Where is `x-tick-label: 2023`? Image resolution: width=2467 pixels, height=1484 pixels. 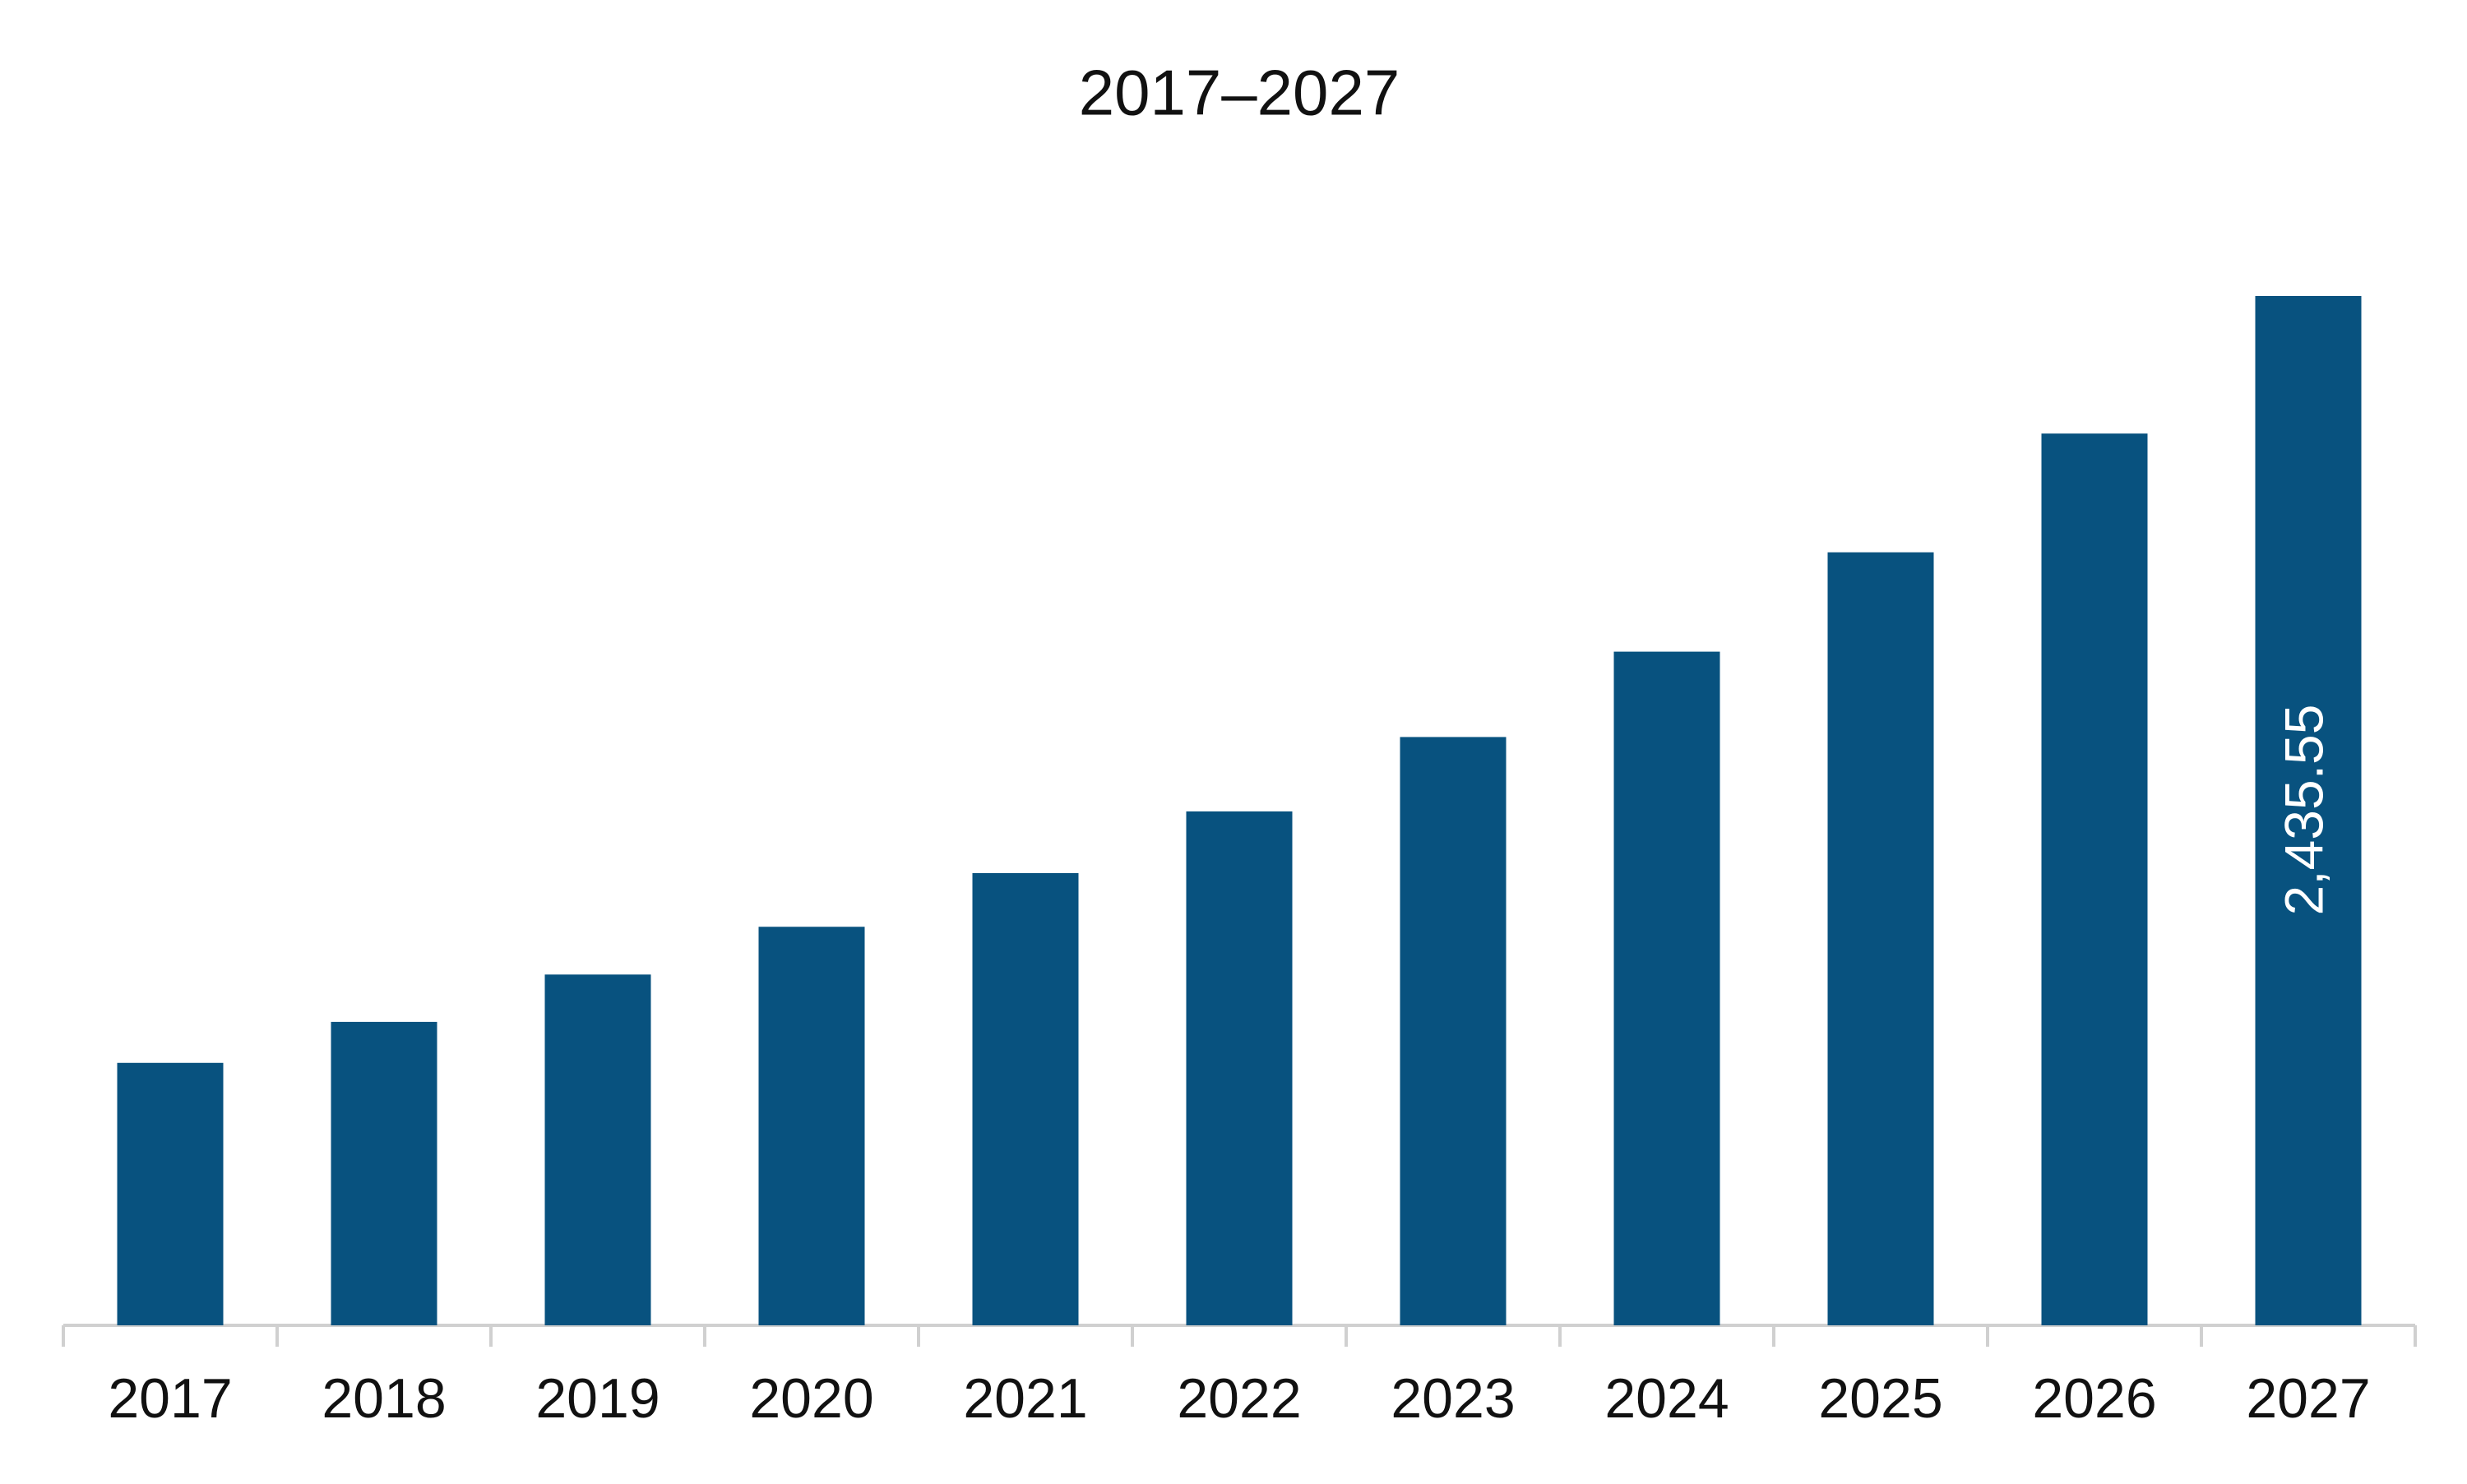
x-tick-label: 2023 is located at coordinates (1453, 1398).